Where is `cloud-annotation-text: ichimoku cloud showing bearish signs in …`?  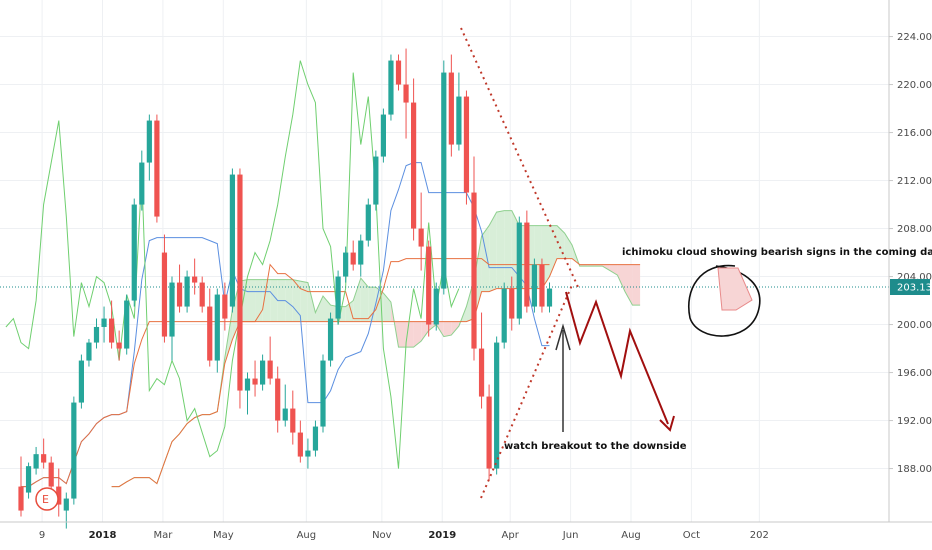 cloud-annotation-text: ichimoku cloud showing bearish signs in … is located at coordinates (777, 252).